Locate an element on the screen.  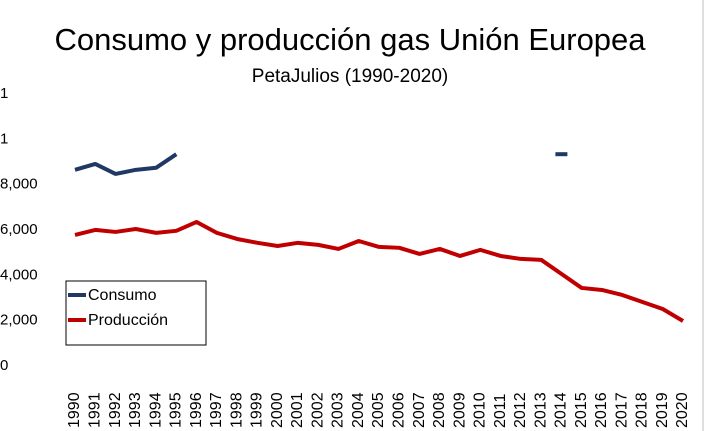
x-tick-label: 1991 is located at coordinates (94, 410).